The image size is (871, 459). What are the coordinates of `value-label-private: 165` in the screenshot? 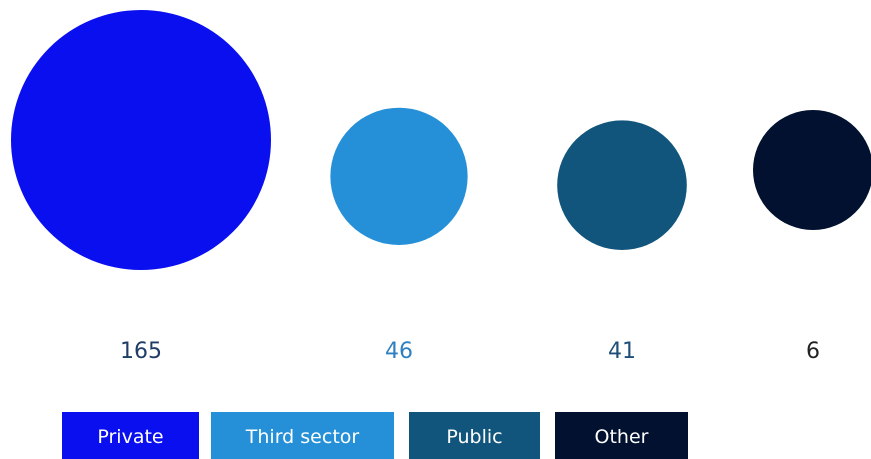 It's located at (141, 351).